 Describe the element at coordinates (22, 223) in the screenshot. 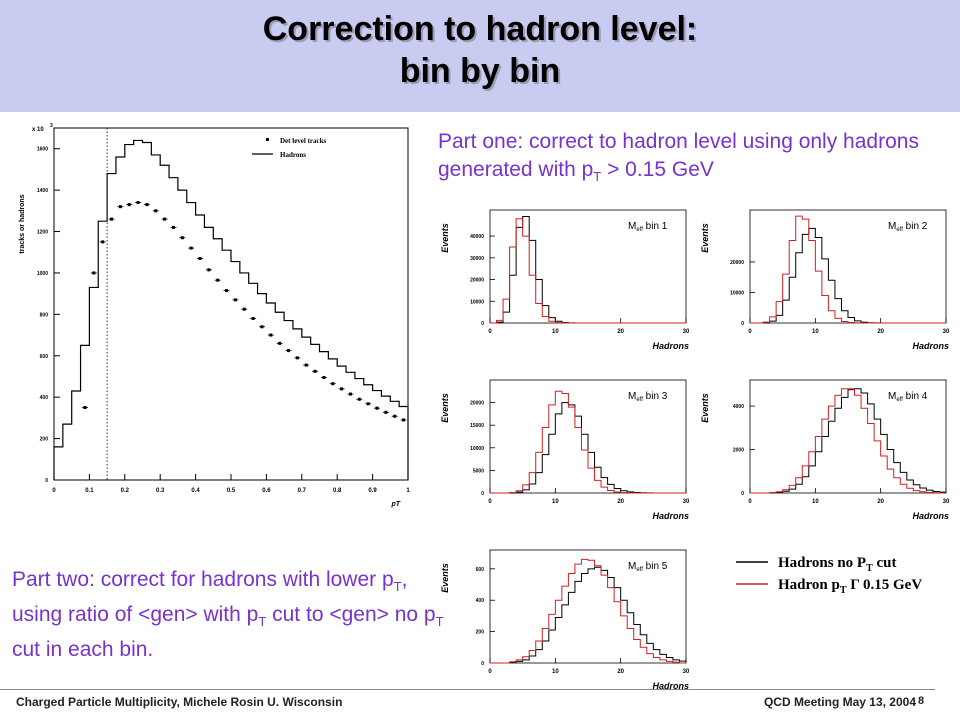

I see `y-axis-label: tracks or hadrons` at that location.